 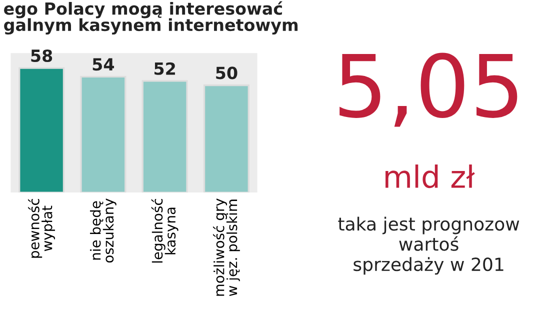 What do you see at coordinates (41, 55) in the screenshot?
I see `data-label: 58` at bounding box center [41, 55].